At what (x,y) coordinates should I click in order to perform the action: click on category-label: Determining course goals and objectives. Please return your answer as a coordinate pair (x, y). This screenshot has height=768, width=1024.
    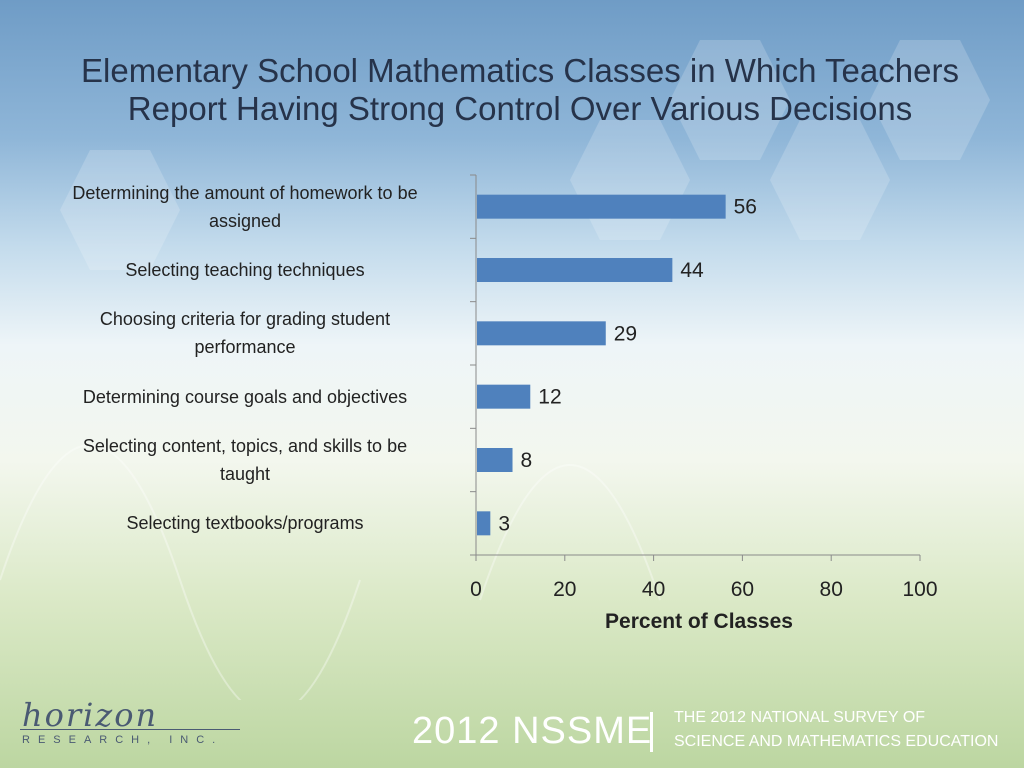
    Looking at the image, I should click on (245, 397).